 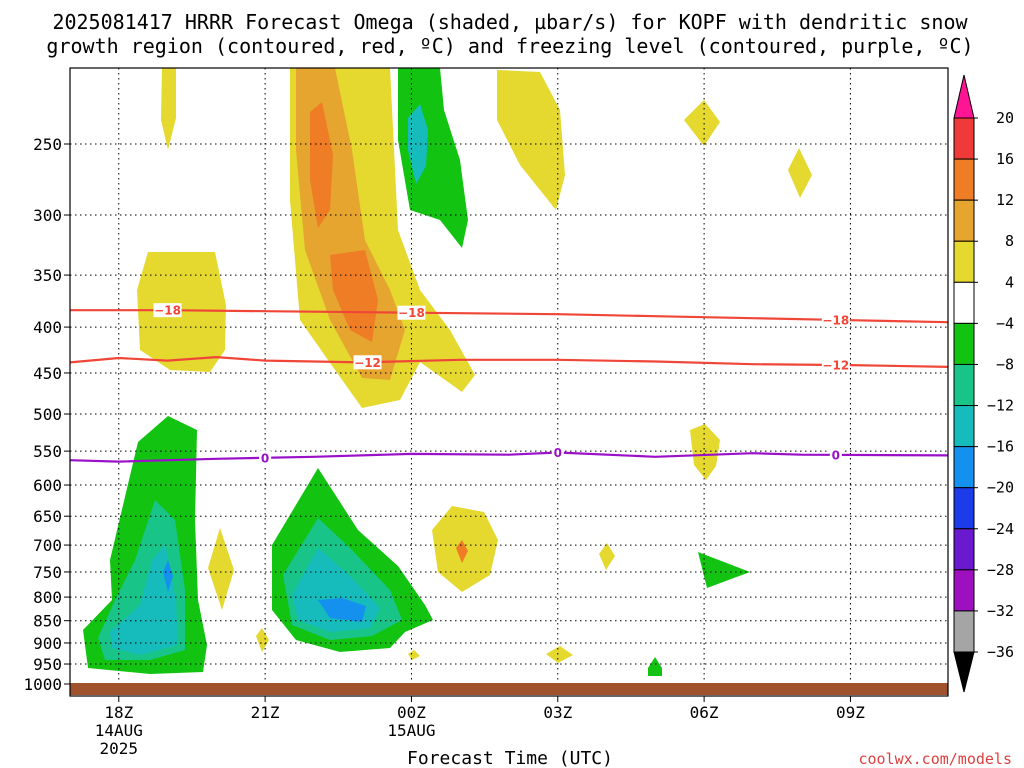 I want to click on x-tick-label: 00Z, so click(x=411, y=712).